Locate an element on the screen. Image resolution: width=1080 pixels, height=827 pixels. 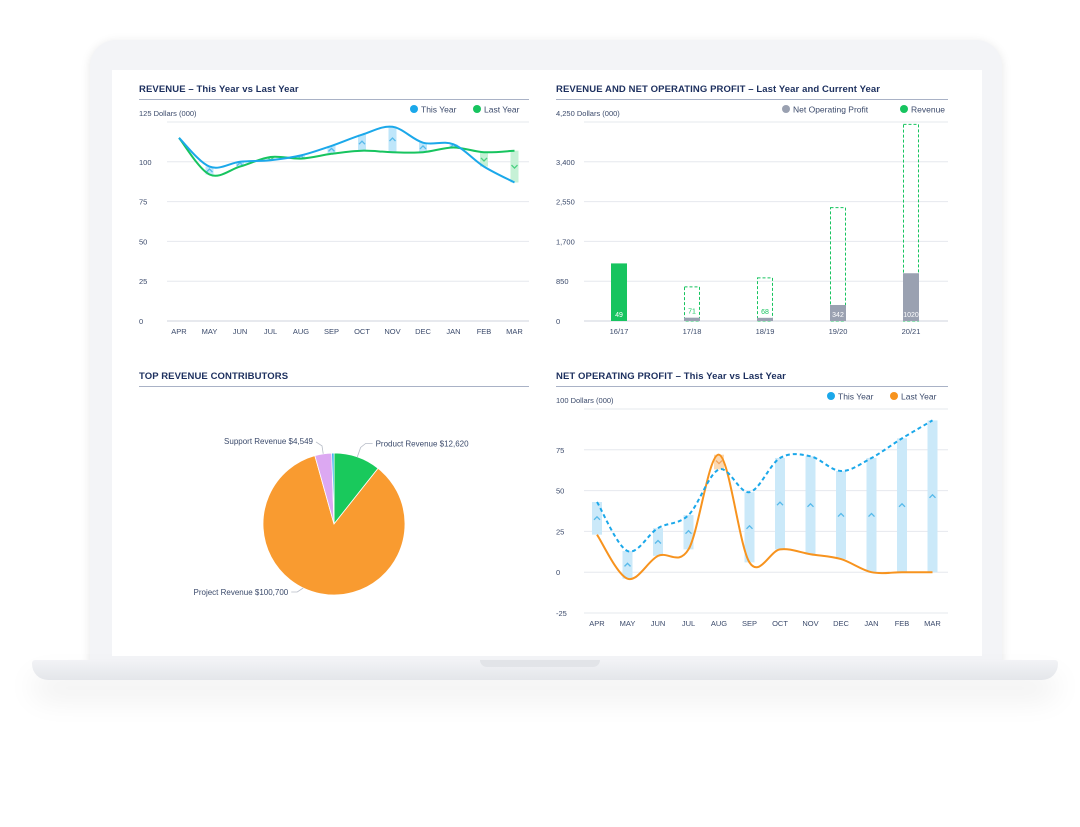
x-tick-label: 17/18 is located at coordinates (692, 331).